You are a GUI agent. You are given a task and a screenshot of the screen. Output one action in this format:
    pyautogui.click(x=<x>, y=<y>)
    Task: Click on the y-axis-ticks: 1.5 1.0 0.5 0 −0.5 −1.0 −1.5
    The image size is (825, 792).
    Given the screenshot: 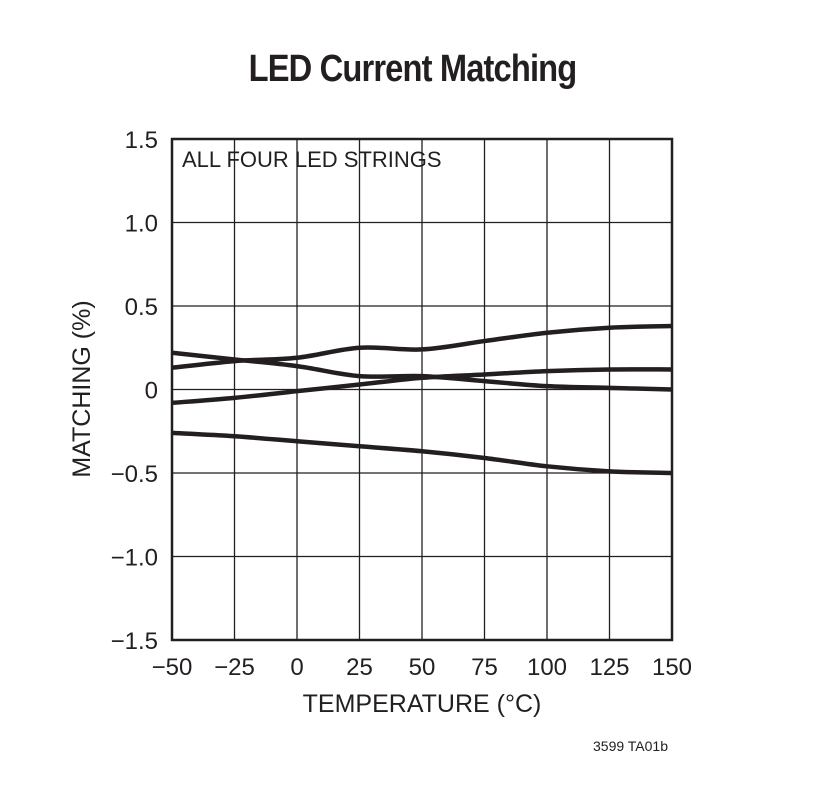 What is the action you would take?
    pyautogui.click(x=134, y=391)
    